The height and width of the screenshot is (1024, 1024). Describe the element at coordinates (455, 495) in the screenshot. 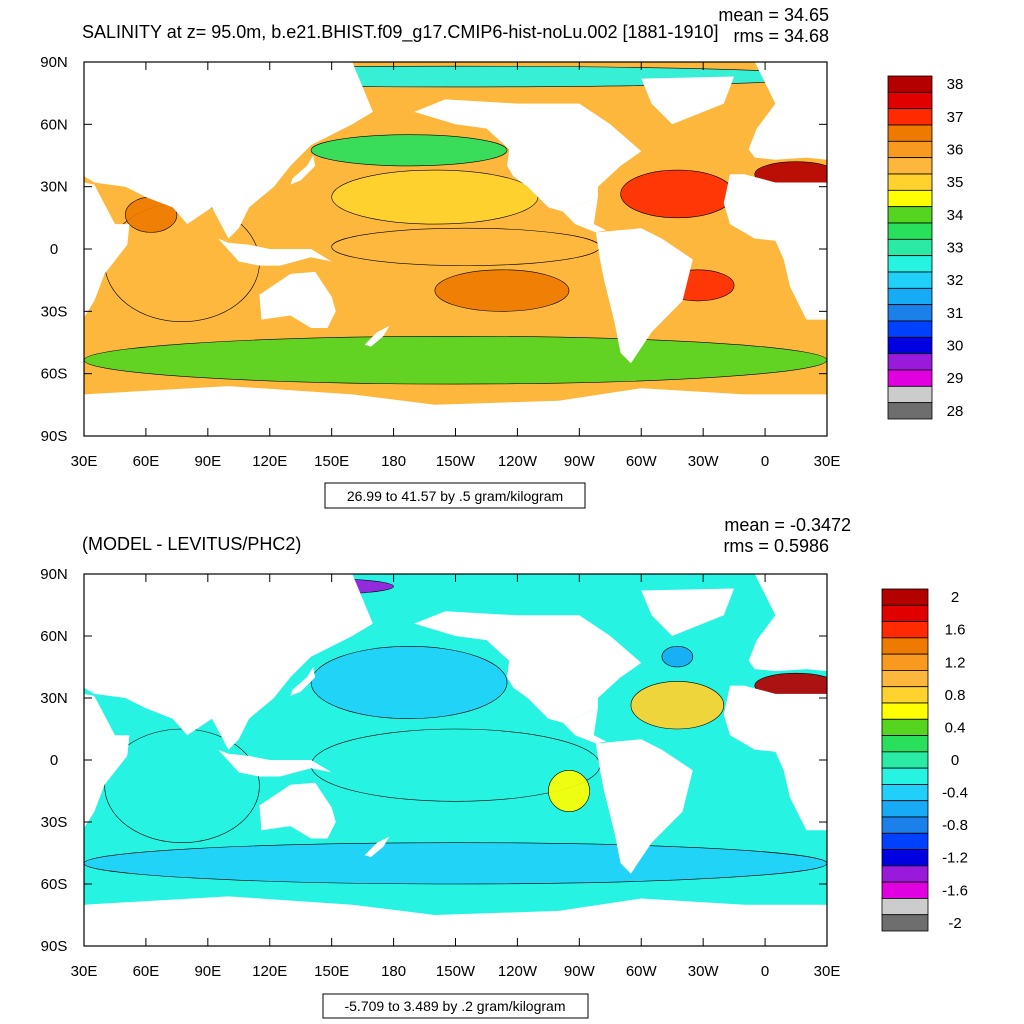

I see `panel1-info-box: 26.99 to 41.57 by .5 gram/kilogram` at that location.